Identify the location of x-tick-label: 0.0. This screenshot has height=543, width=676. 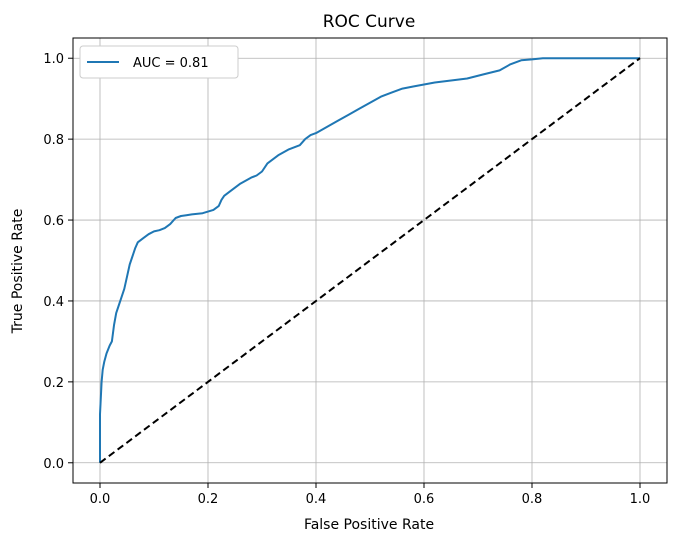
(100, 499).